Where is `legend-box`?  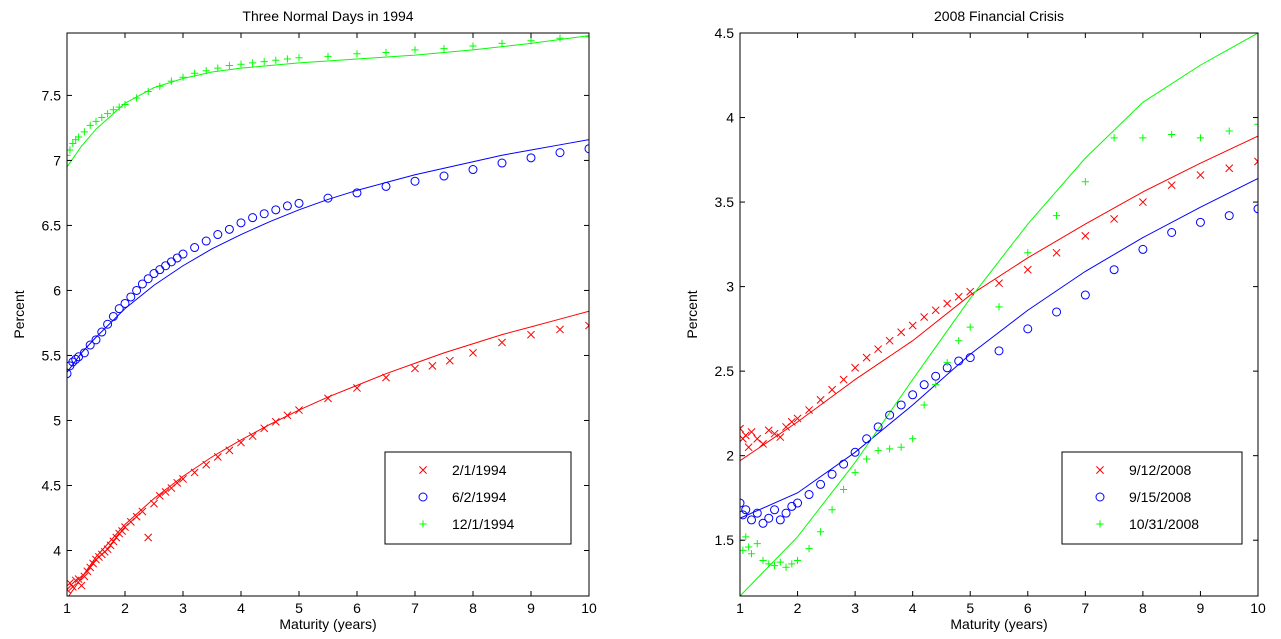
legend-box is located at coordinates (478, 498).